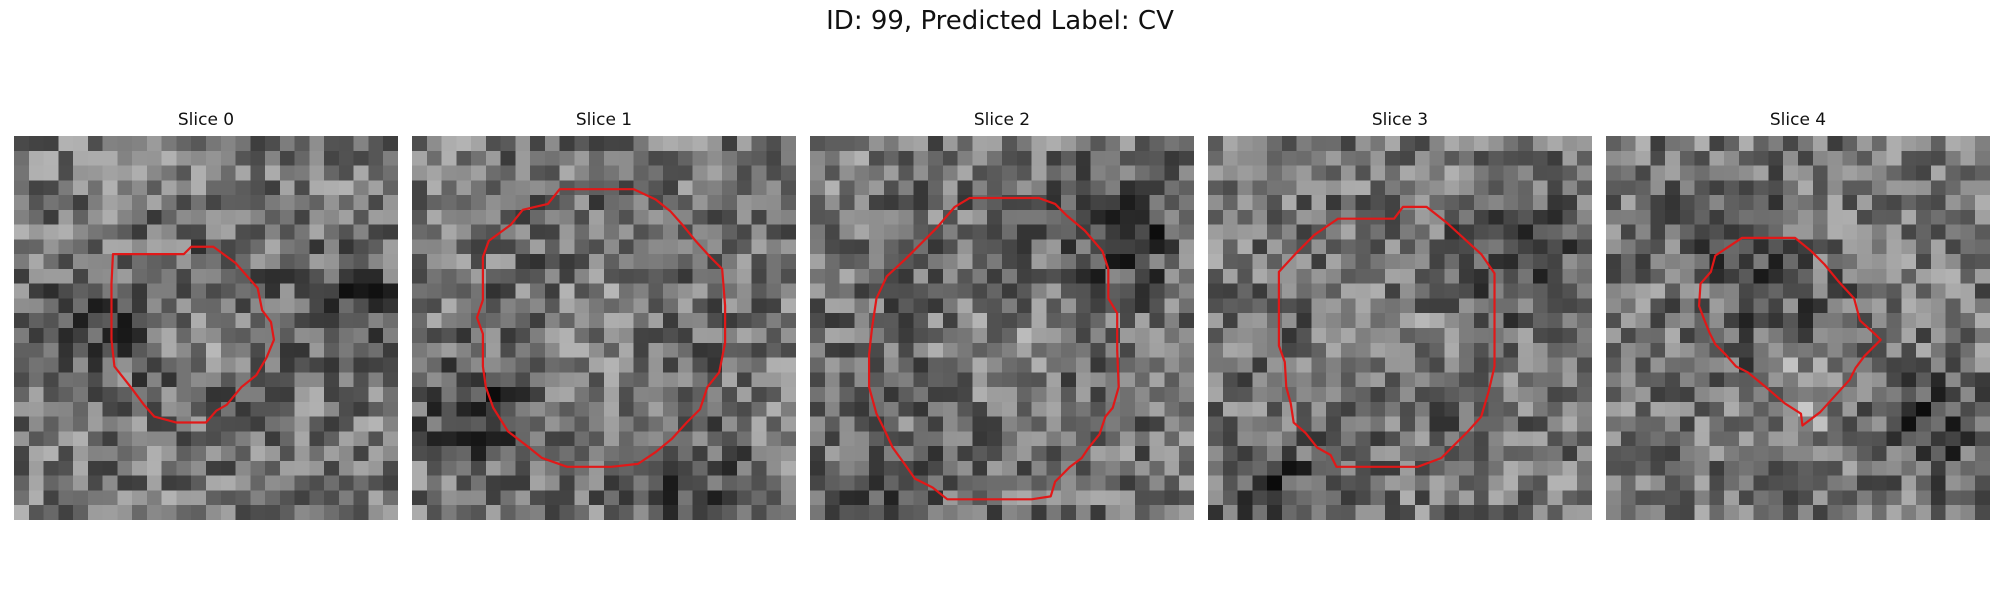  I want to click on slice-title: Slice 0, so click(206, 120).